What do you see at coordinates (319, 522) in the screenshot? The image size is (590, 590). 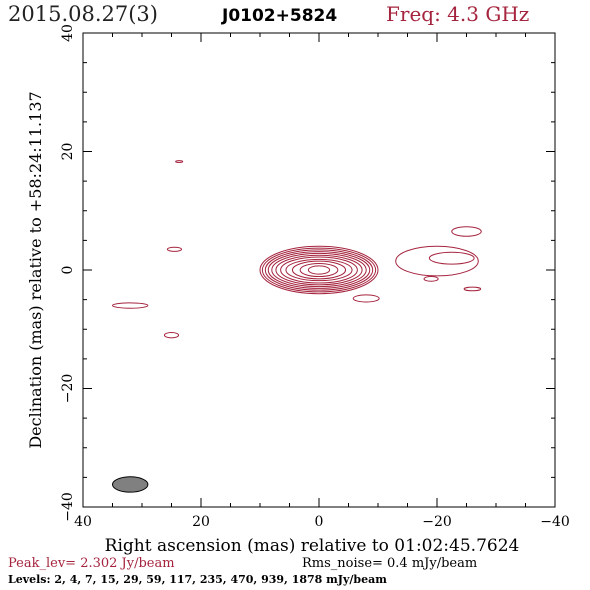 I see `x-tick-label: 0` at bounding box center [319, 522].